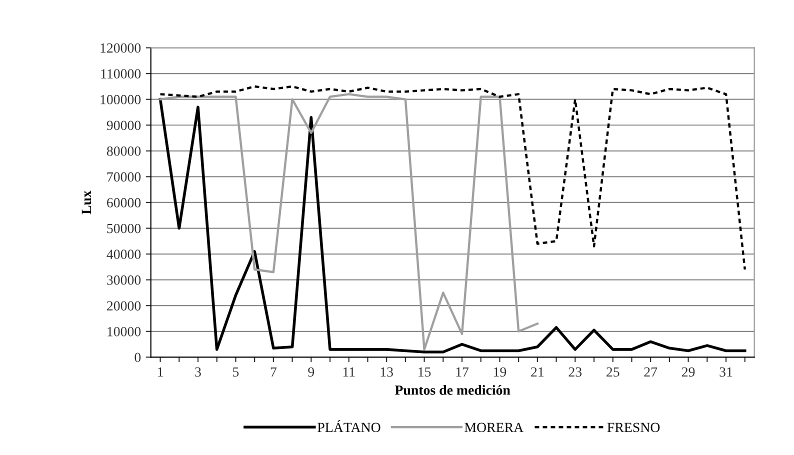 Image resolution: width=794 pixels, height=455 pixels. I want to click on y-tick-label: 110000, so click(121, 74).